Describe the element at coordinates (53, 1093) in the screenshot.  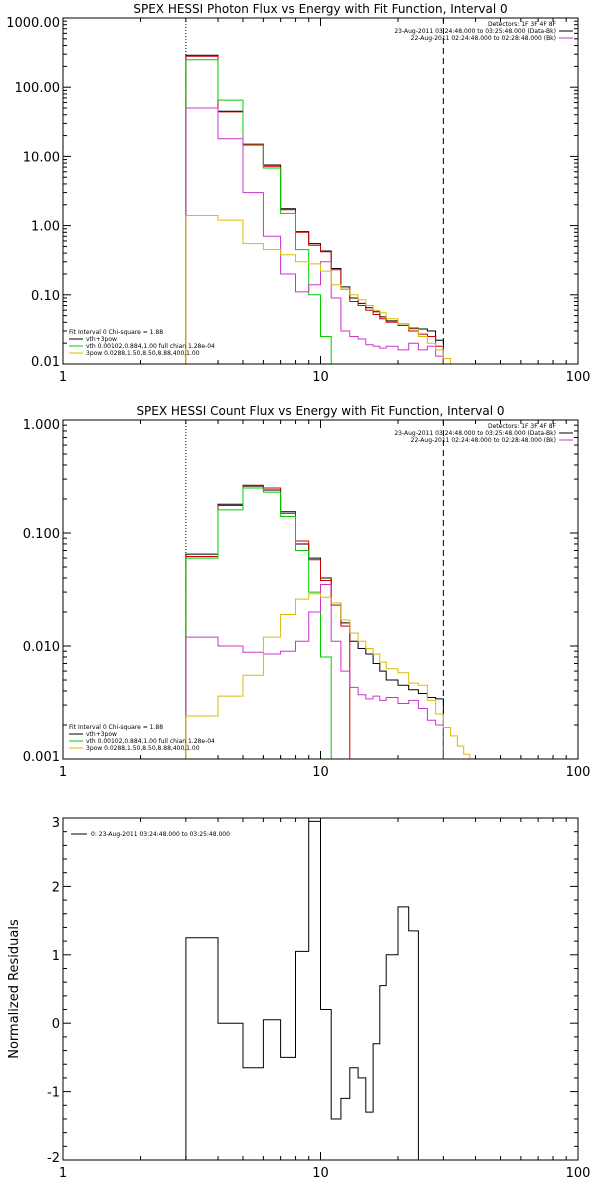
I see `y-tick-label: -1` at that location.